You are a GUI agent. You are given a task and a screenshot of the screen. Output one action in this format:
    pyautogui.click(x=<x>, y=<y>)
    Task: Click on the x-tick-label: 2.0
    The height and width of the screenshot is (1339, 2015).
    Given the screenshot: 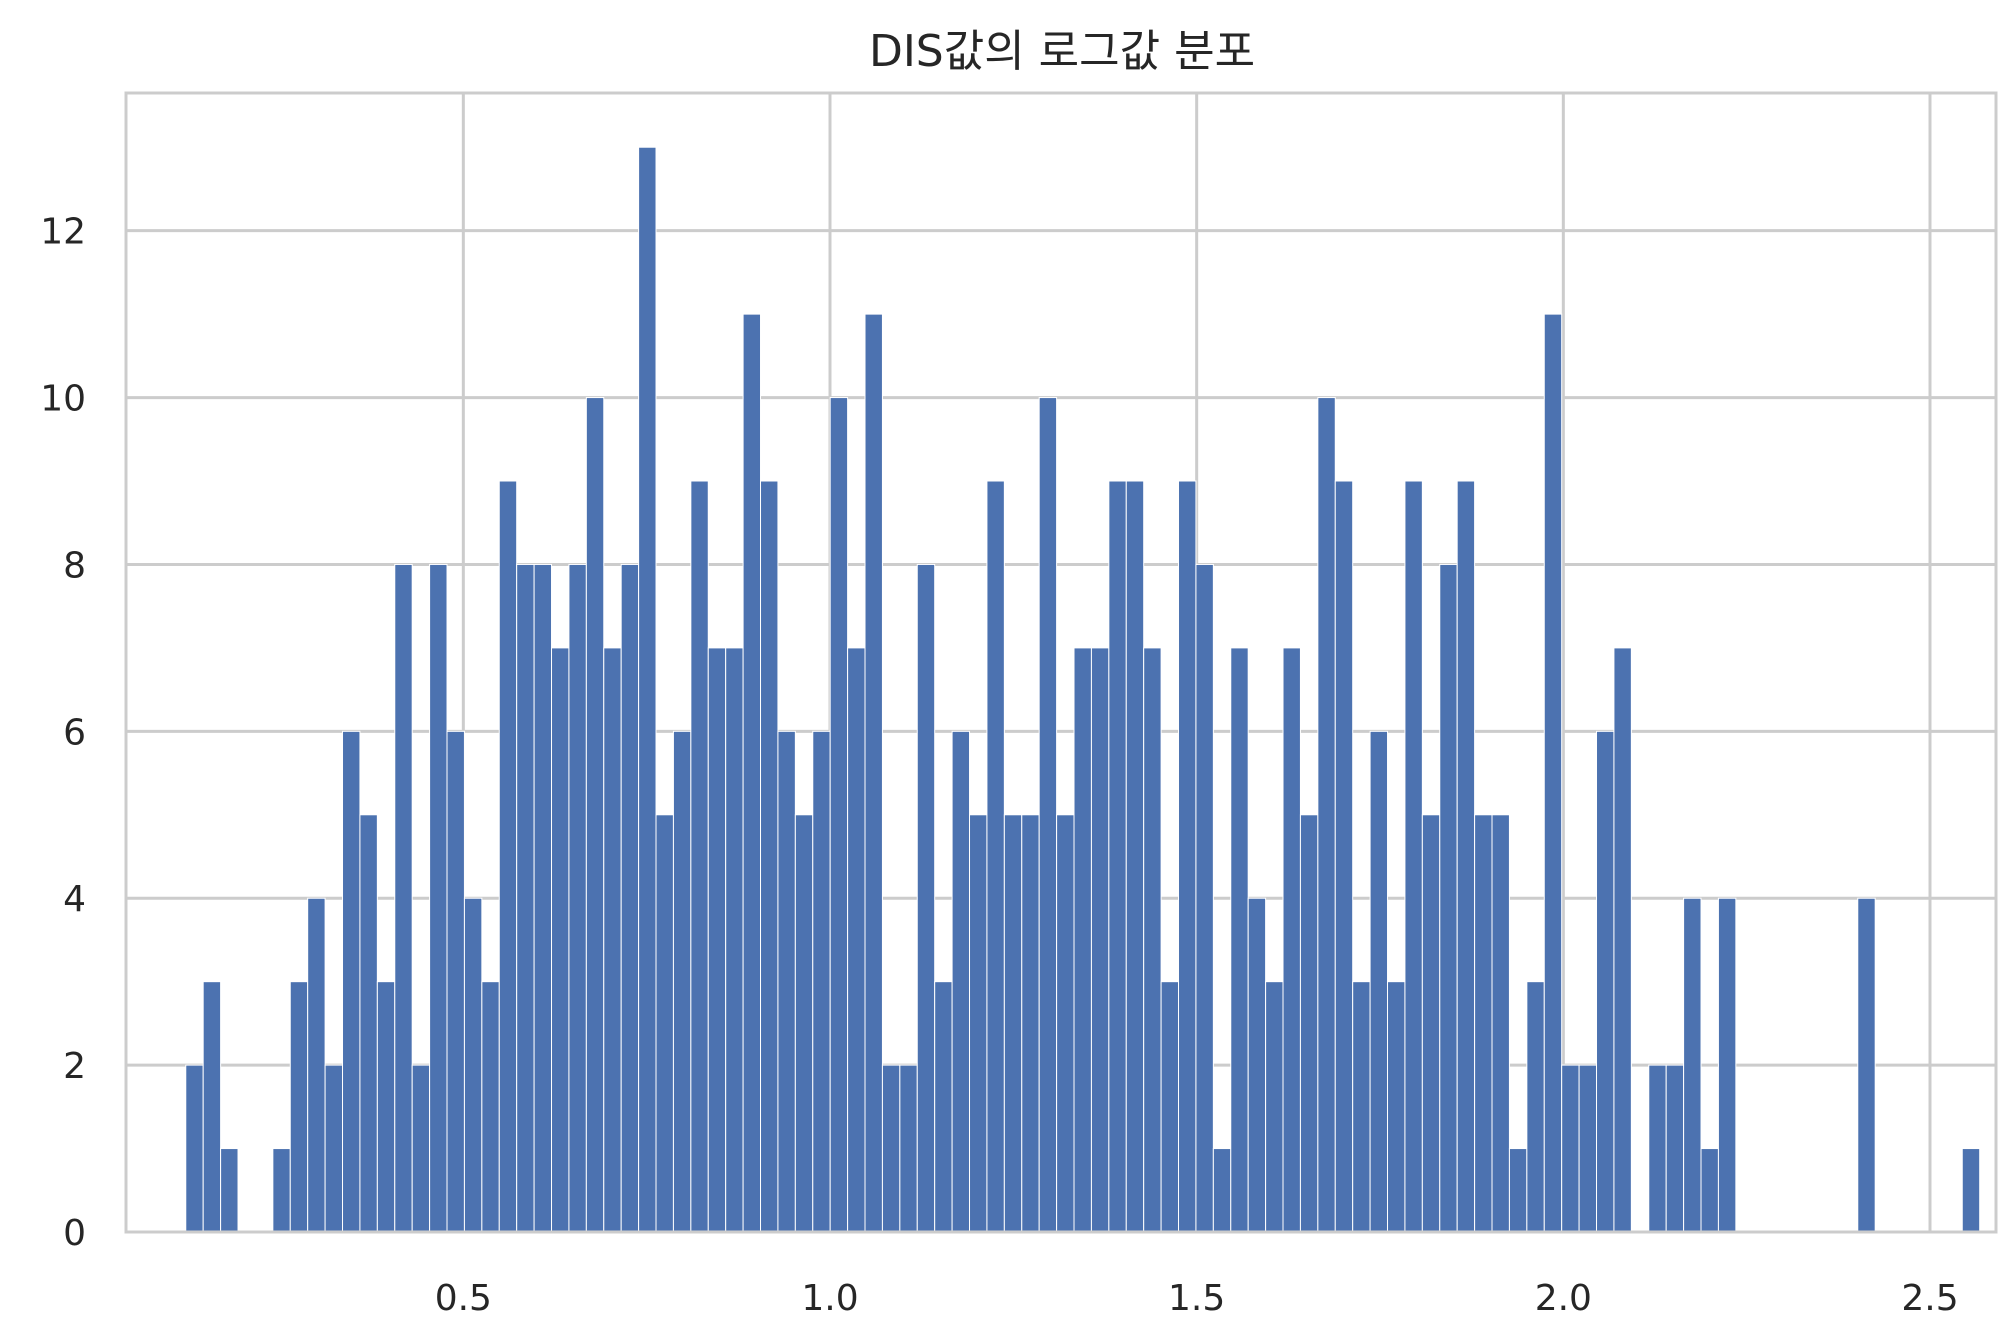 What is the action you would take?
    pyautogui.click(x=1563, y=1298)
    